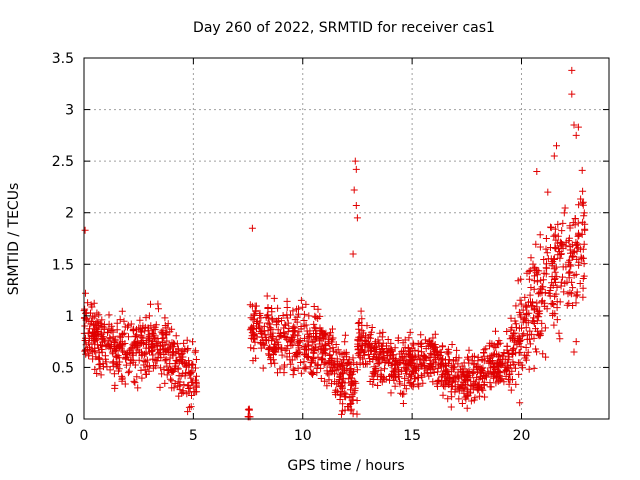 The width and height of the screenshot is (640, 480). Describe the element at coordinates (14, 239) in the screenshot. I see `y-axis-label: SRMTID / TECUs` at that location.